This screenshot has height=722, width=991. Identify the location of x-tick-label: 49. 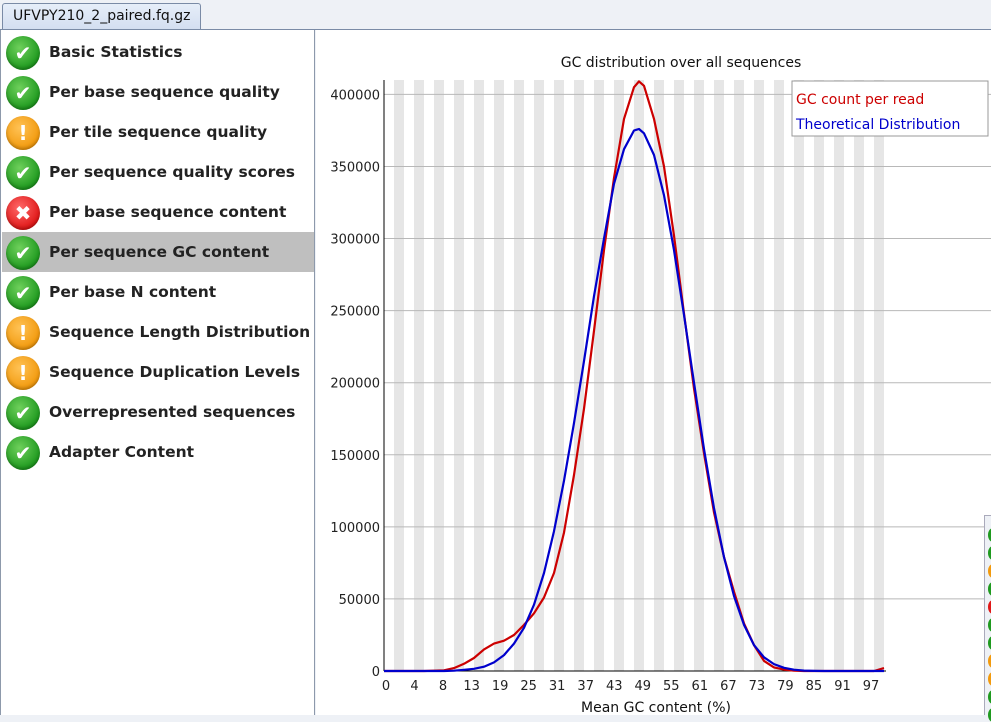
(642, 686).